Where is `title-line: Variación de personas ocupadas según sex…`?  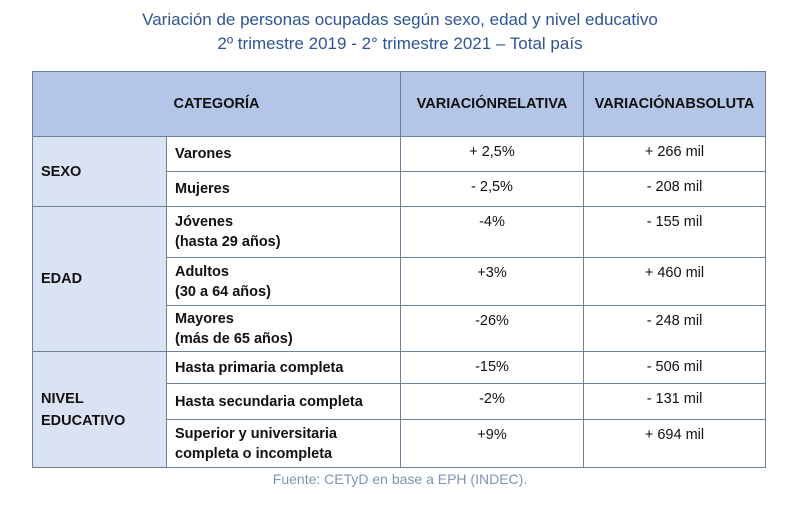 title-line: Variación de personas ocupadas según sex… is located at coordinates (400, 19).